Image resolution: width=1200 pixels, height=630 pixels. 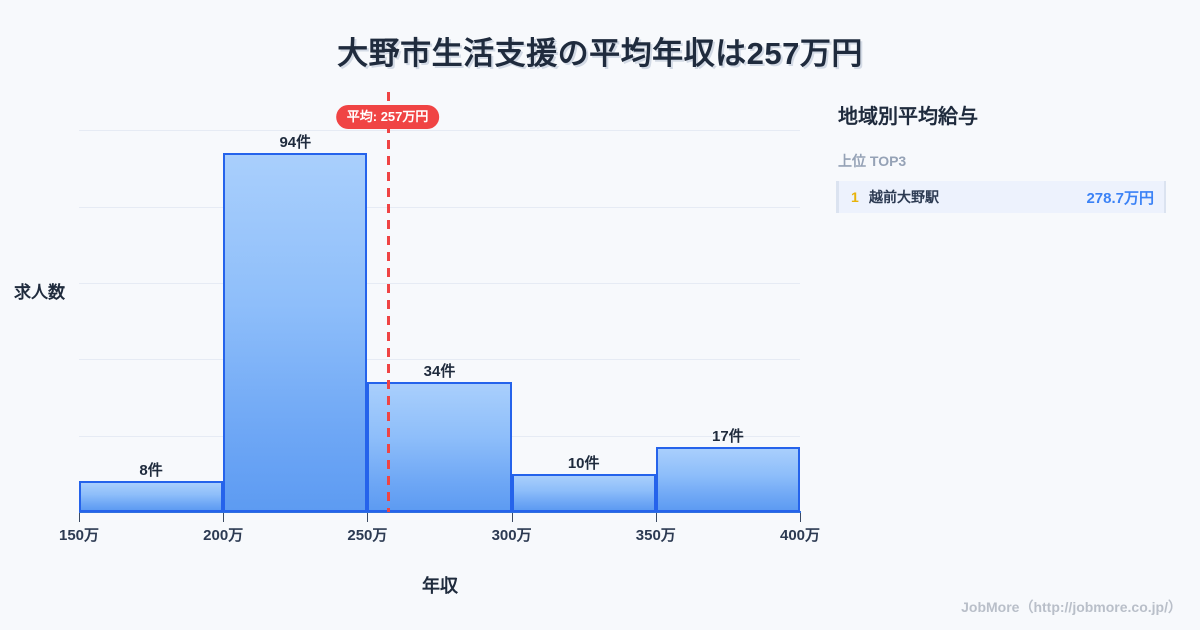 What do you see at coordinates (904, 197) in the screenshot?
I see `rank-area-name: 越前大野駅` at bounding box center [904, 197].